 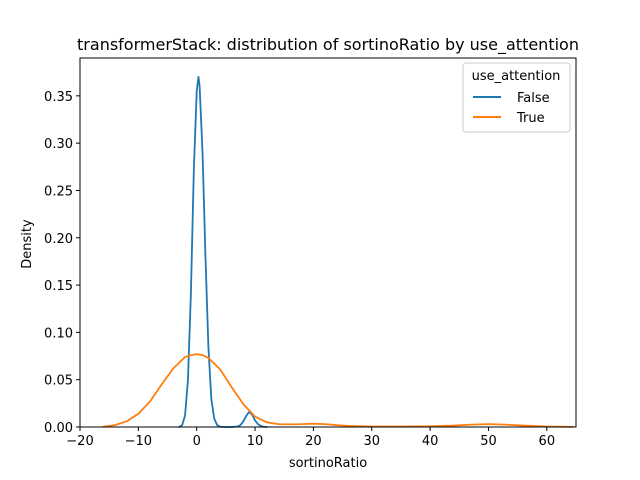 What do you see at coordinates (547, 441) in the screenshot?
I see `x-tick-label: 60` at bounding box center [547, 441].